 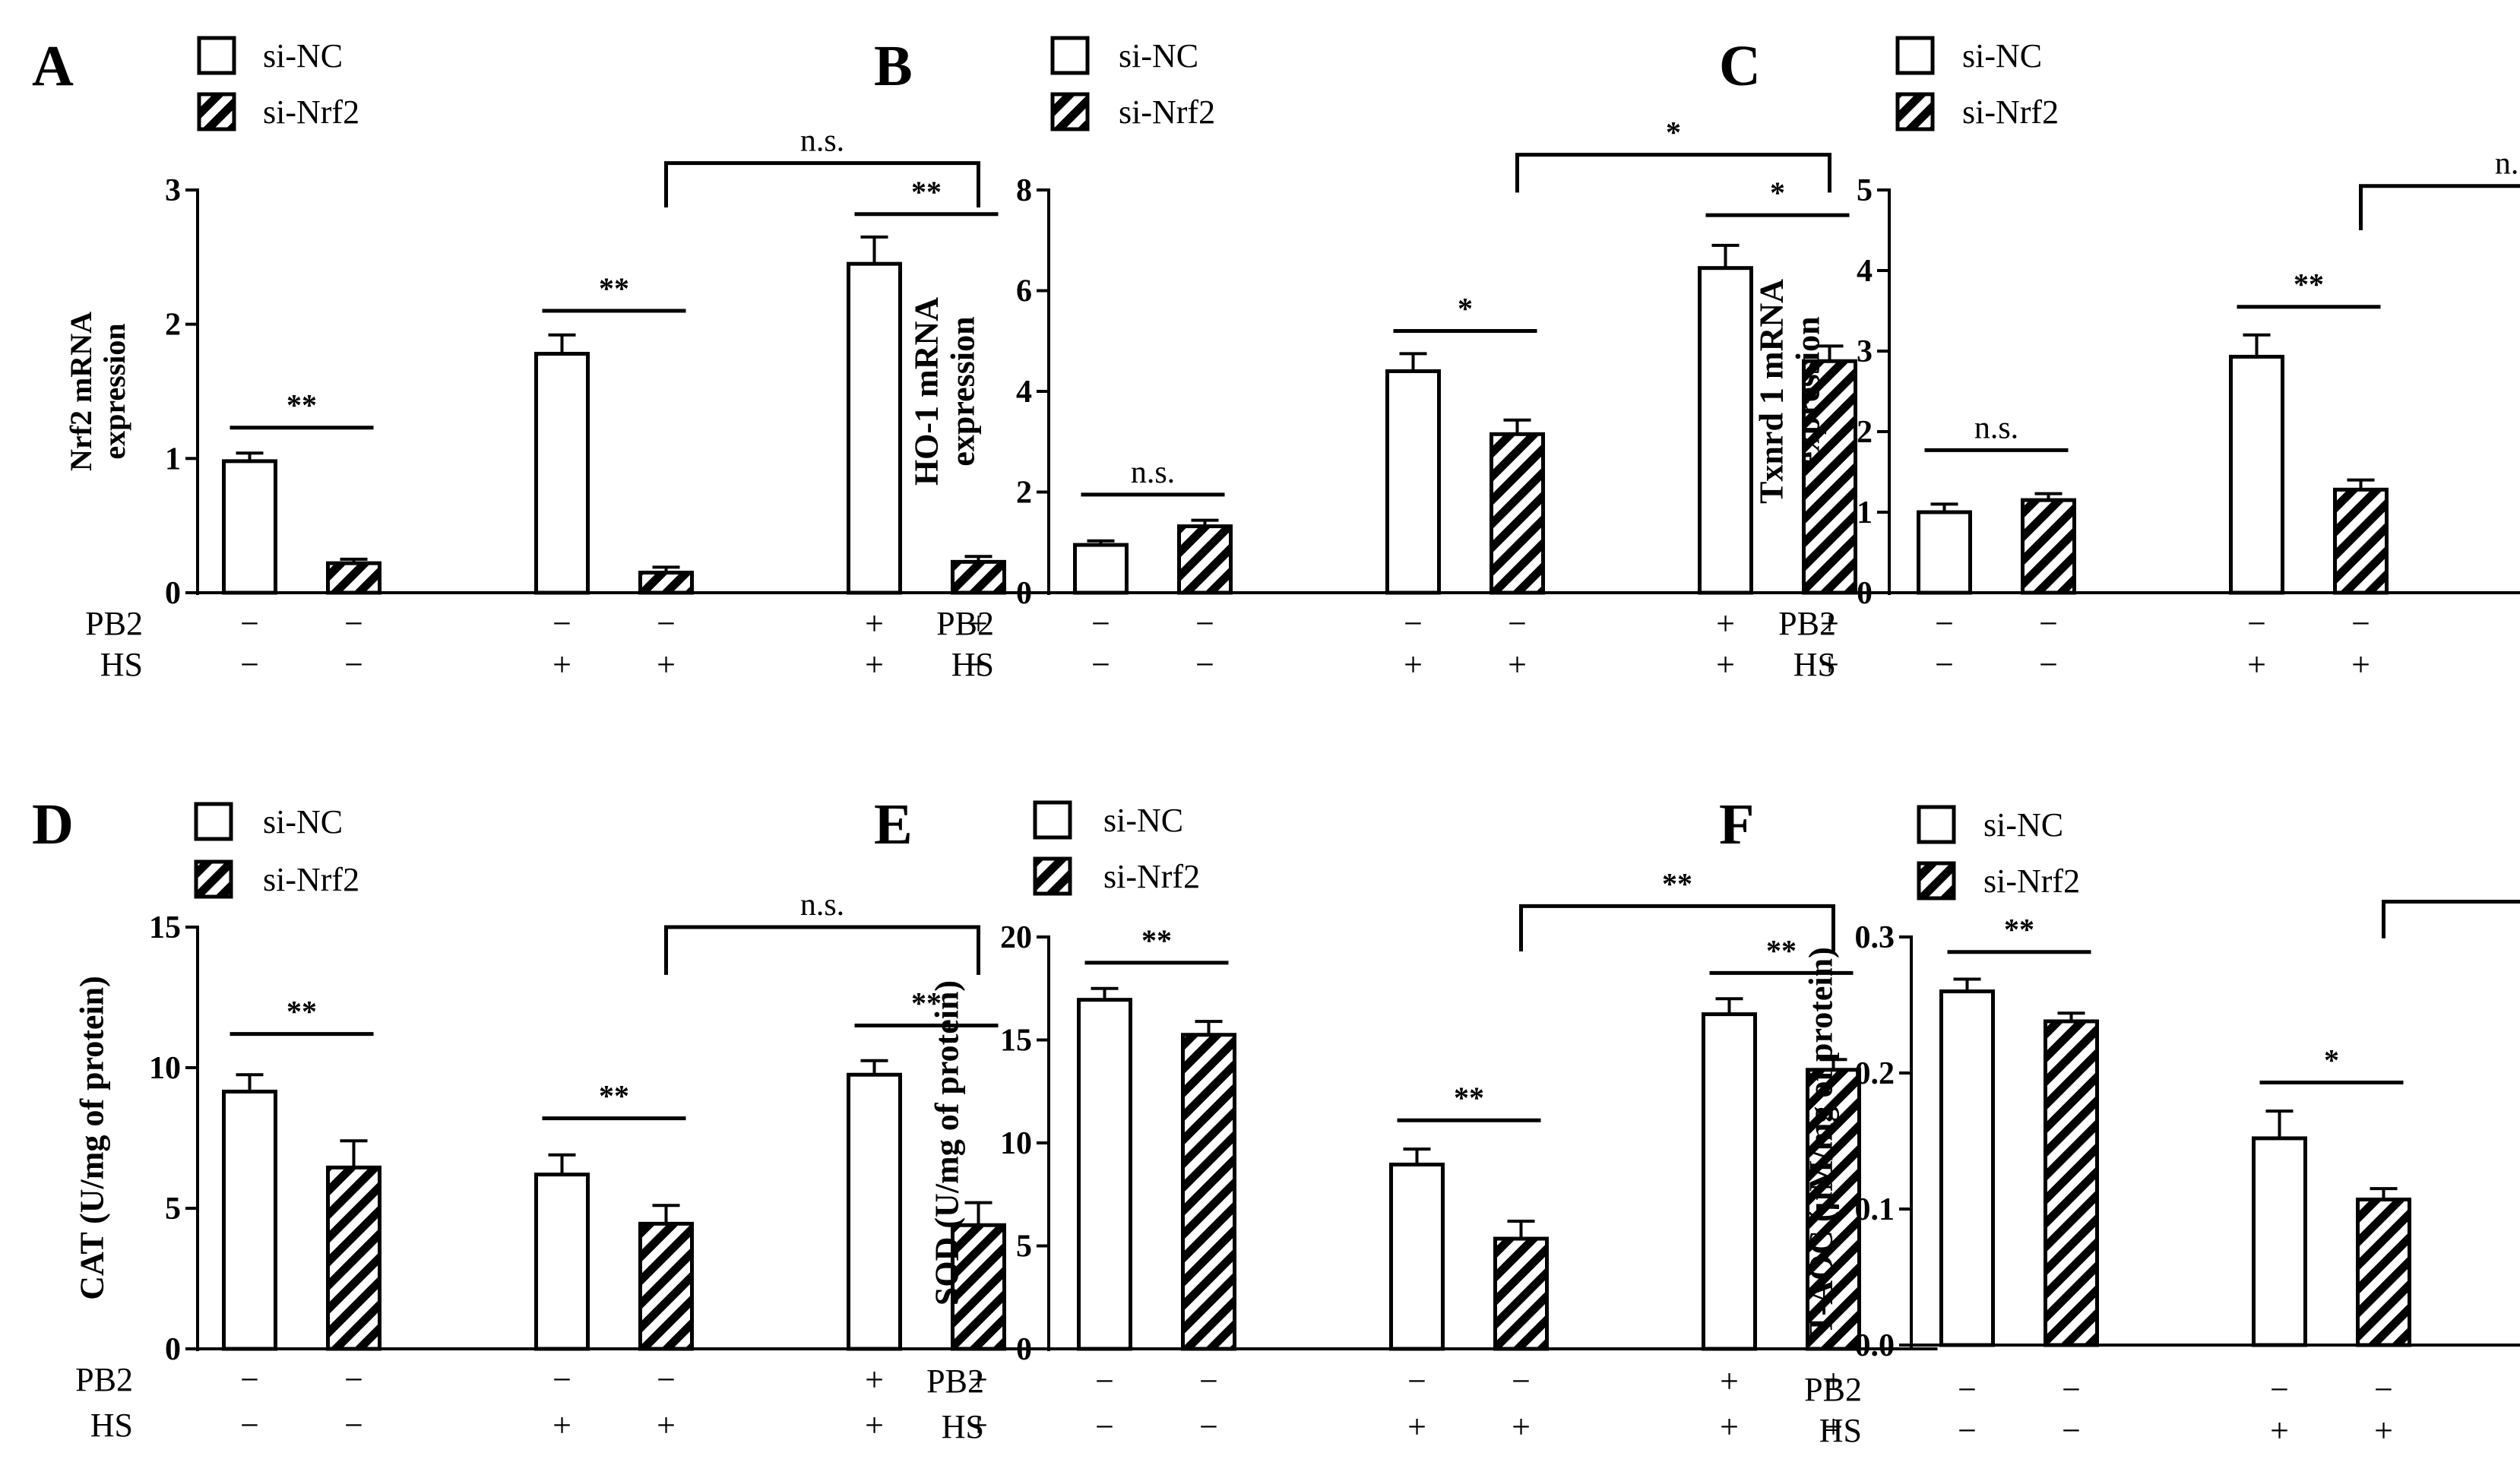 What do you see at coordinates (1875, 1209) in the screenshot?
I see `y-tick-label: 0.1` at bounding box center [1875, 1209].